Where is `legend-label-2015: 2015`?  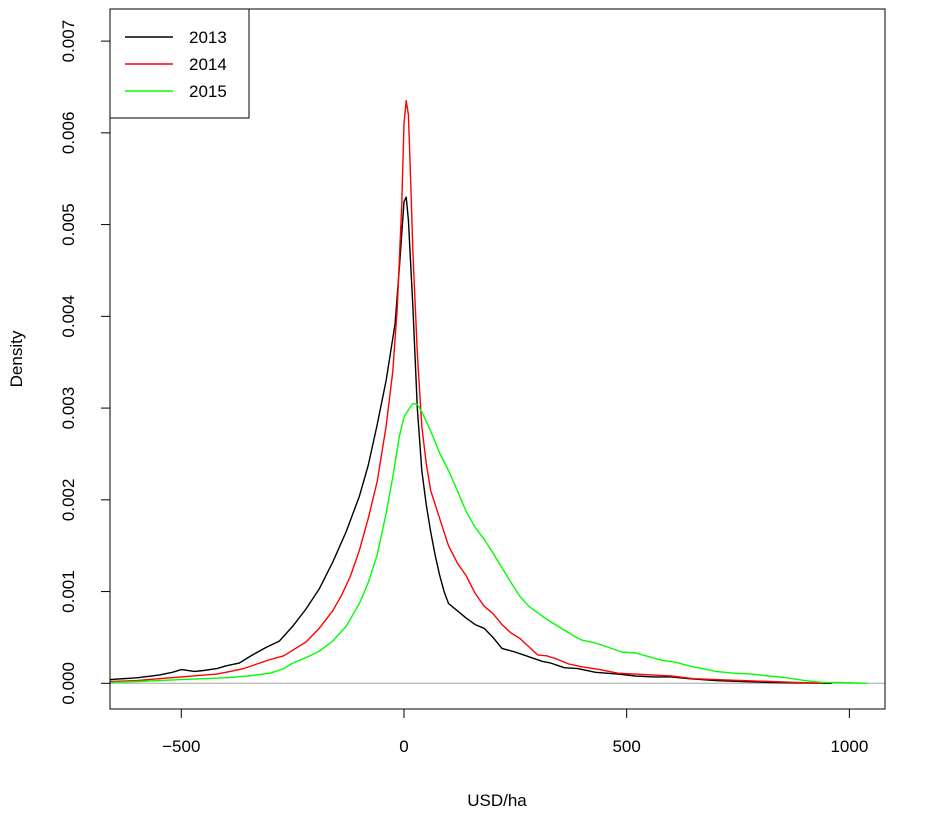
legend-label-2015: 2015 is located at coordinates (208, 91).